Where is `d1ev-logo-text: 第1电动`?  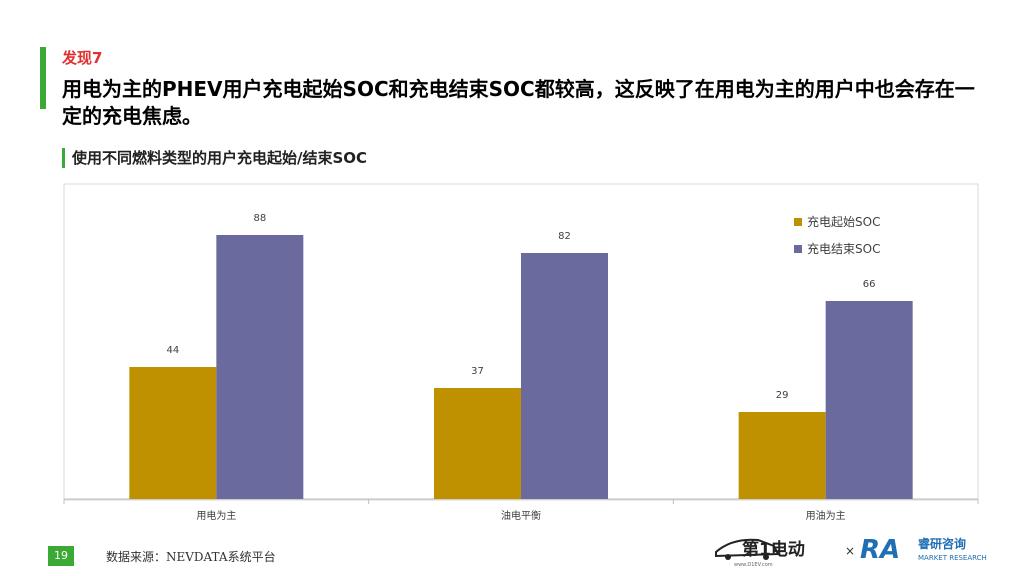
d1ev-logo-text: 第1电动 is located at coordinates (773, 549).